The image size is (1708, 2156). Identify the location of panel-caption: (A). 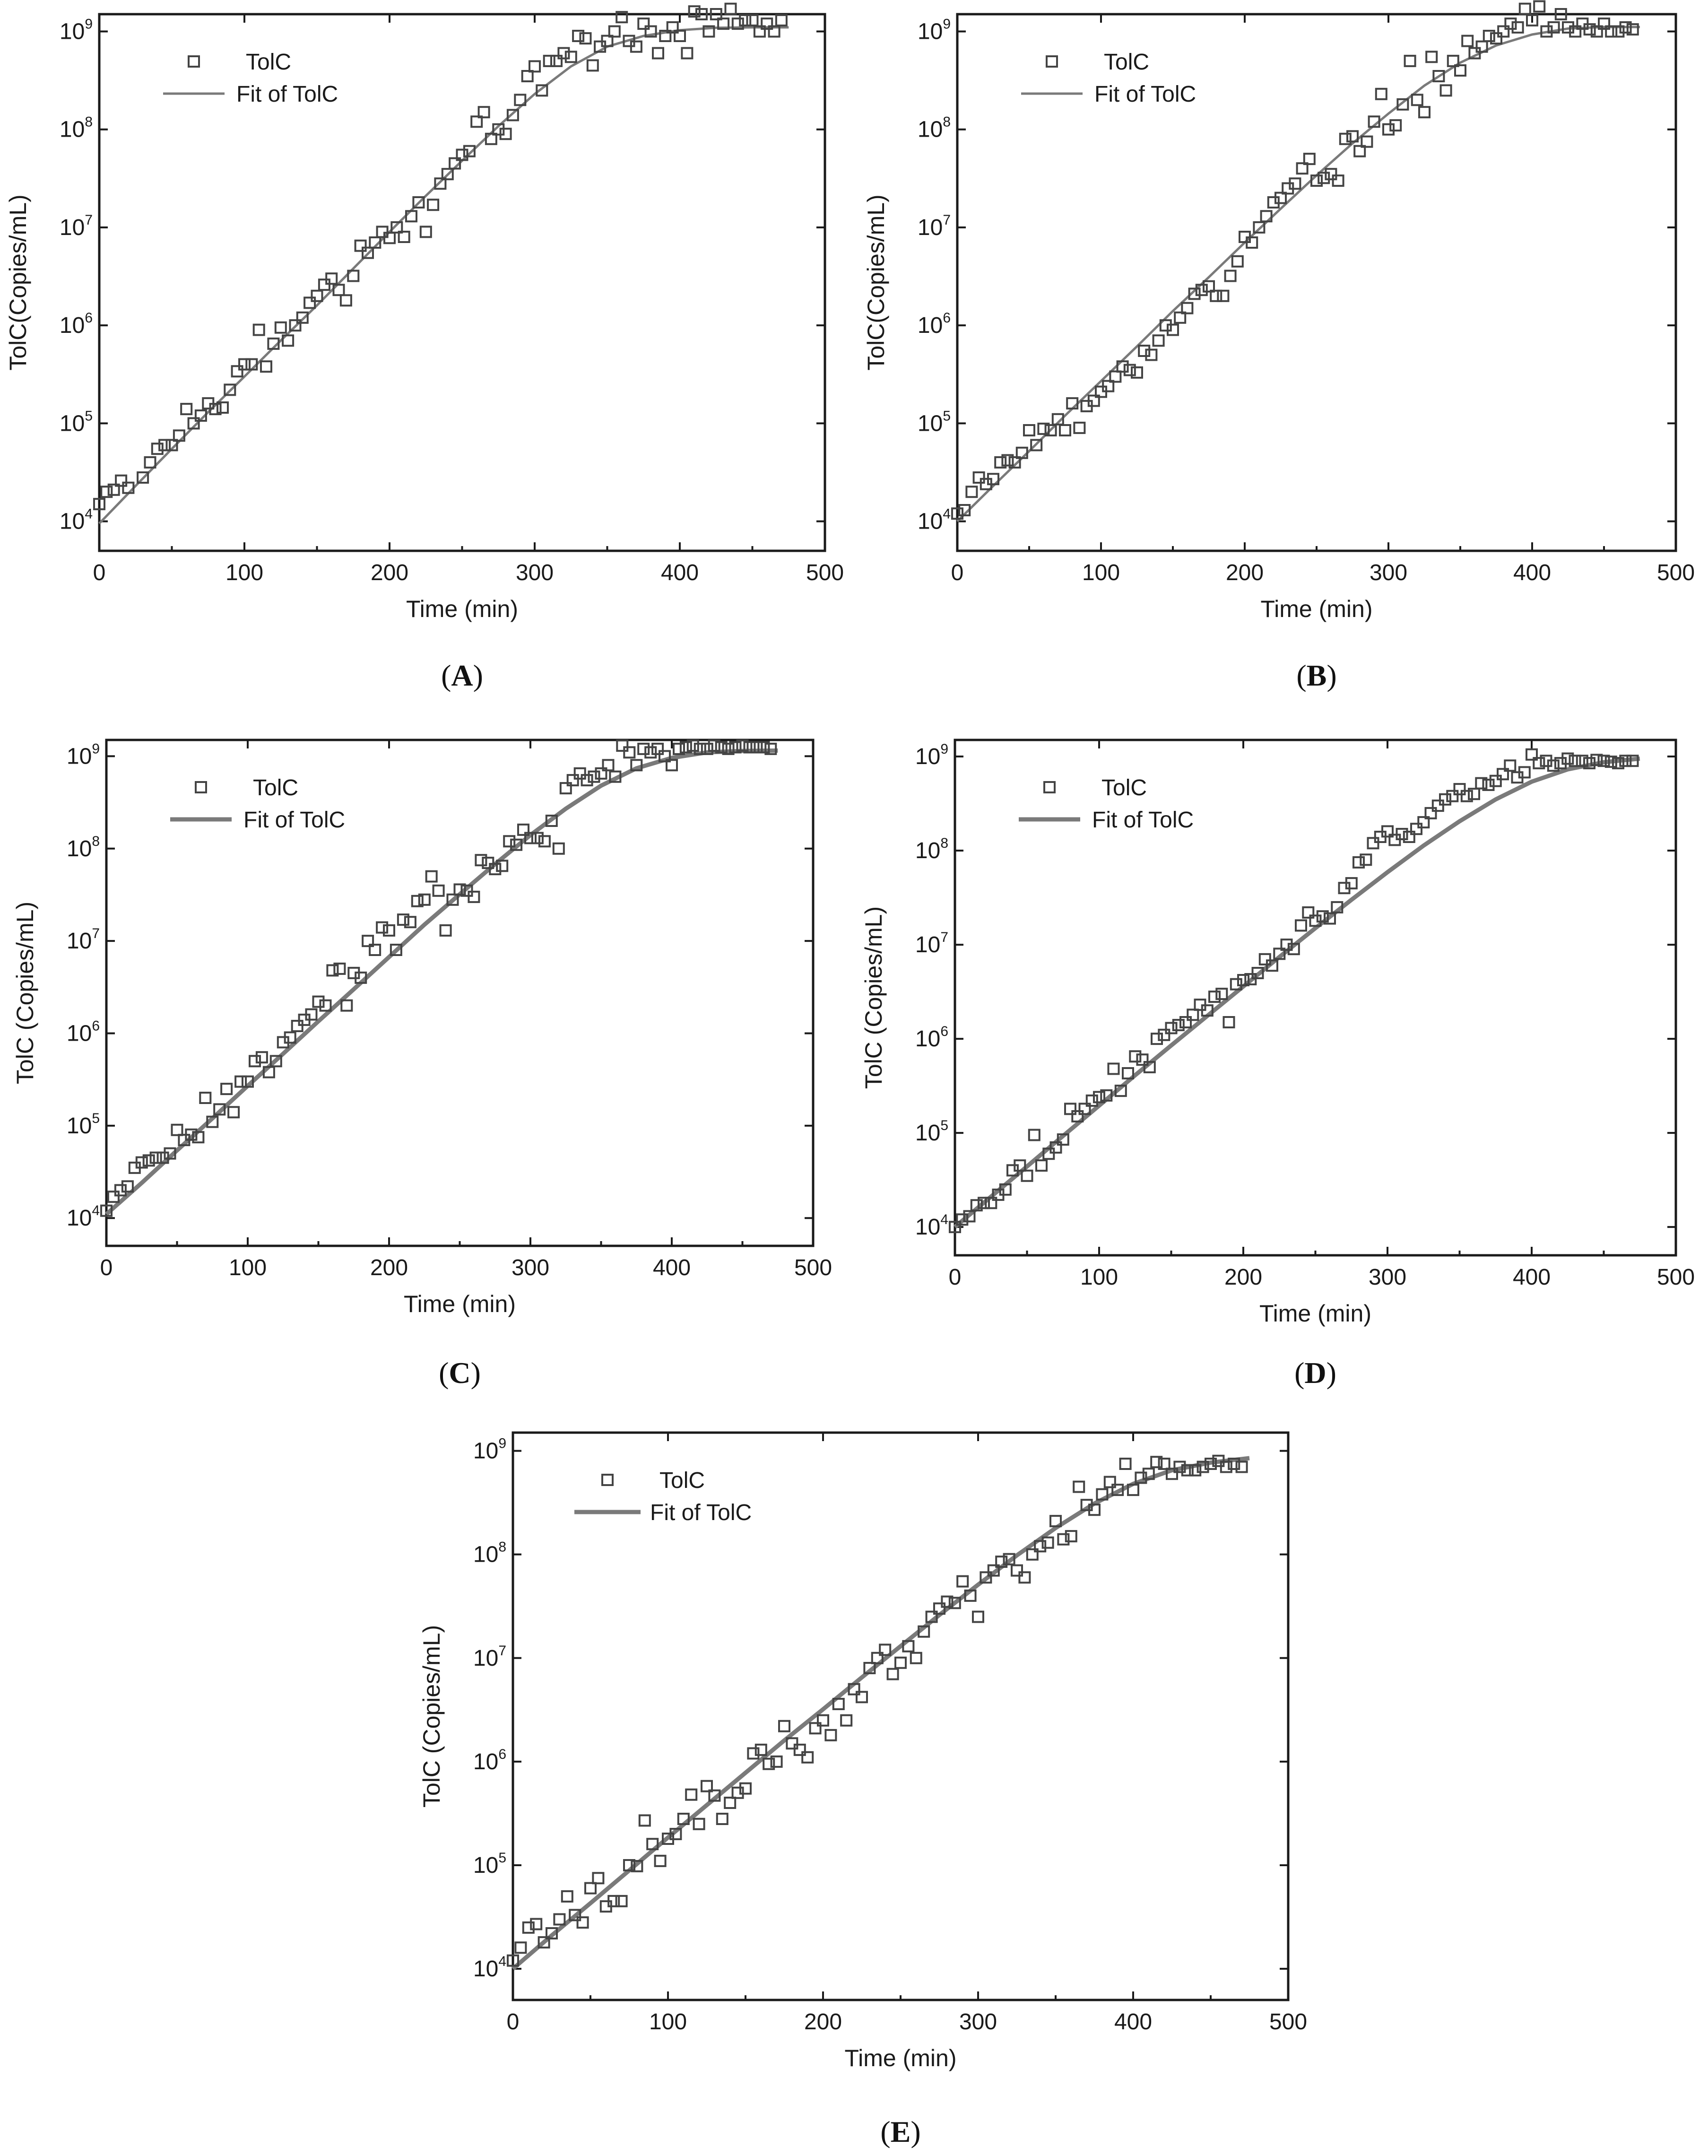
(462, 676).